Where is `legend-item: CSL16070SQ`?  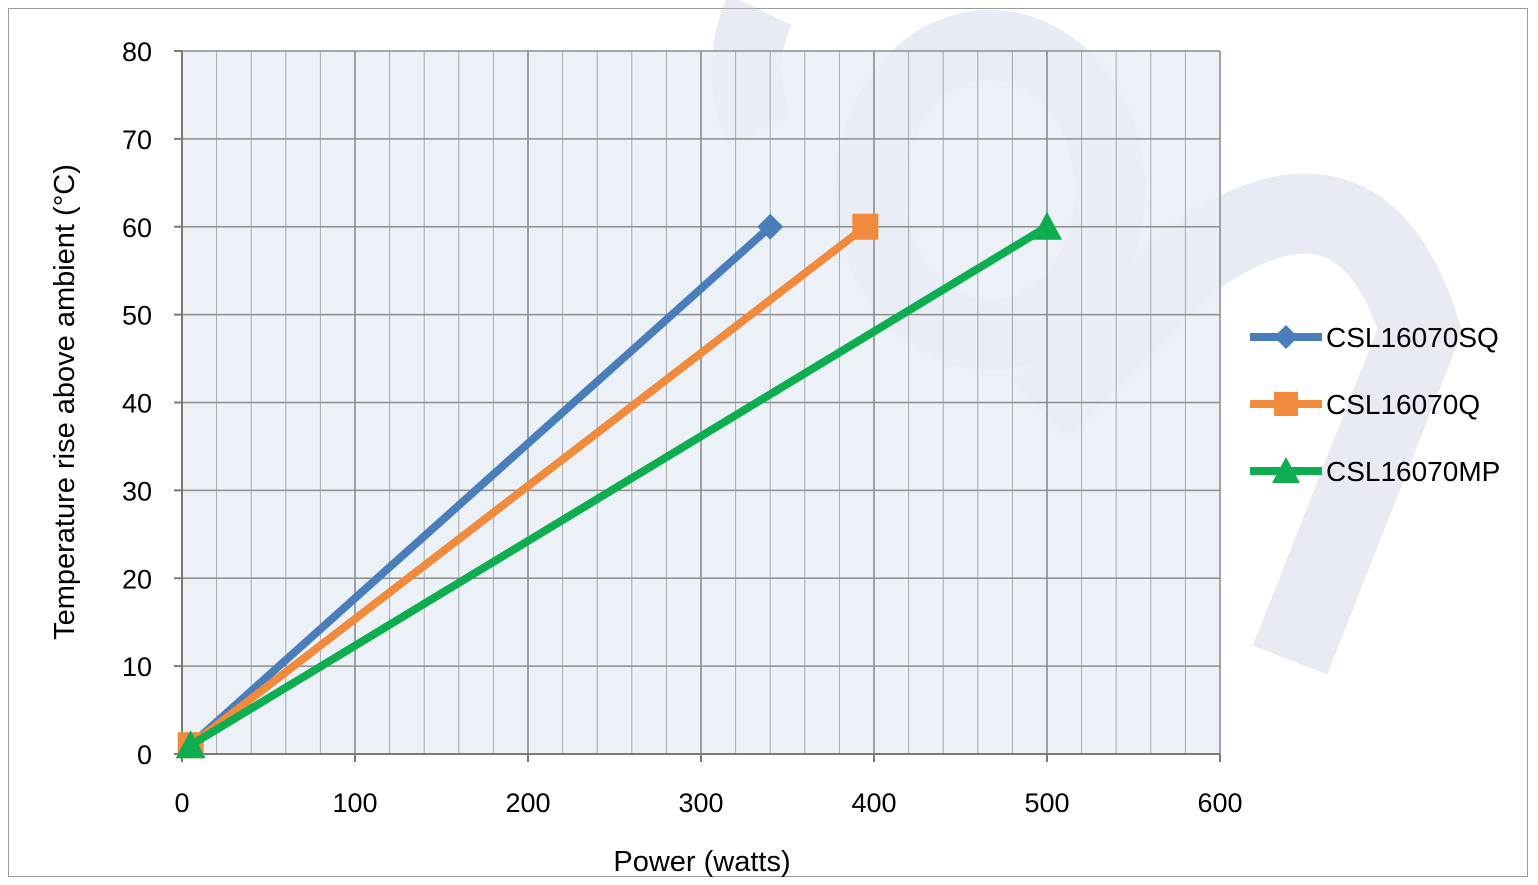 legend-item: CSL16070SQ is located at coordinates (1374, 337).